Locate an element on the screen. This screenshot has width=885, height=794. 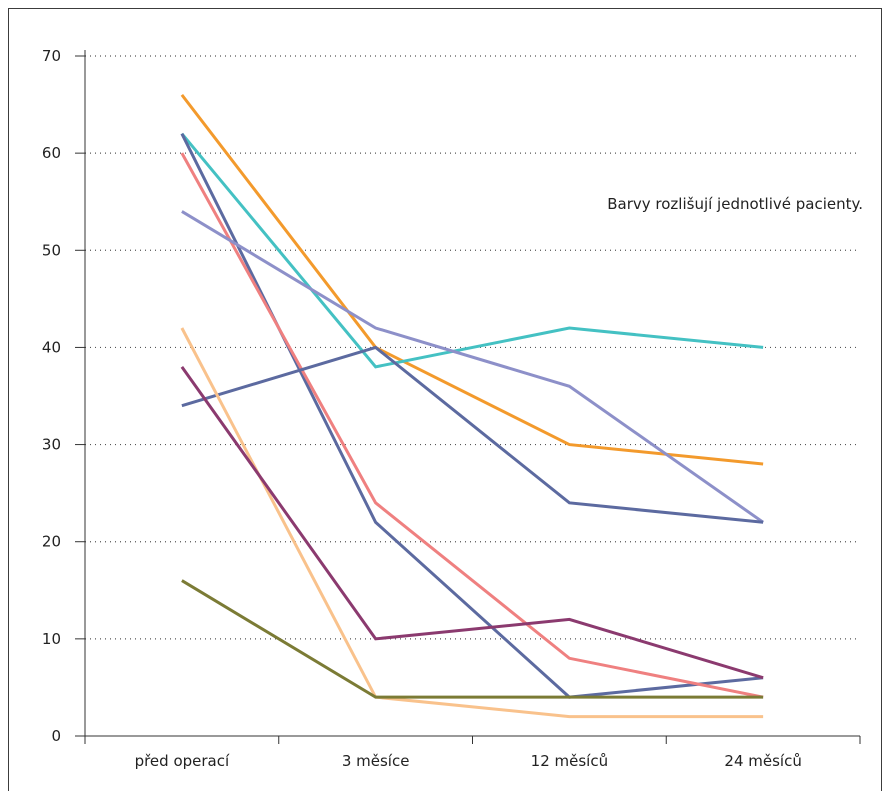
y-tick-label: 0 is located at coordinates (56, 736).